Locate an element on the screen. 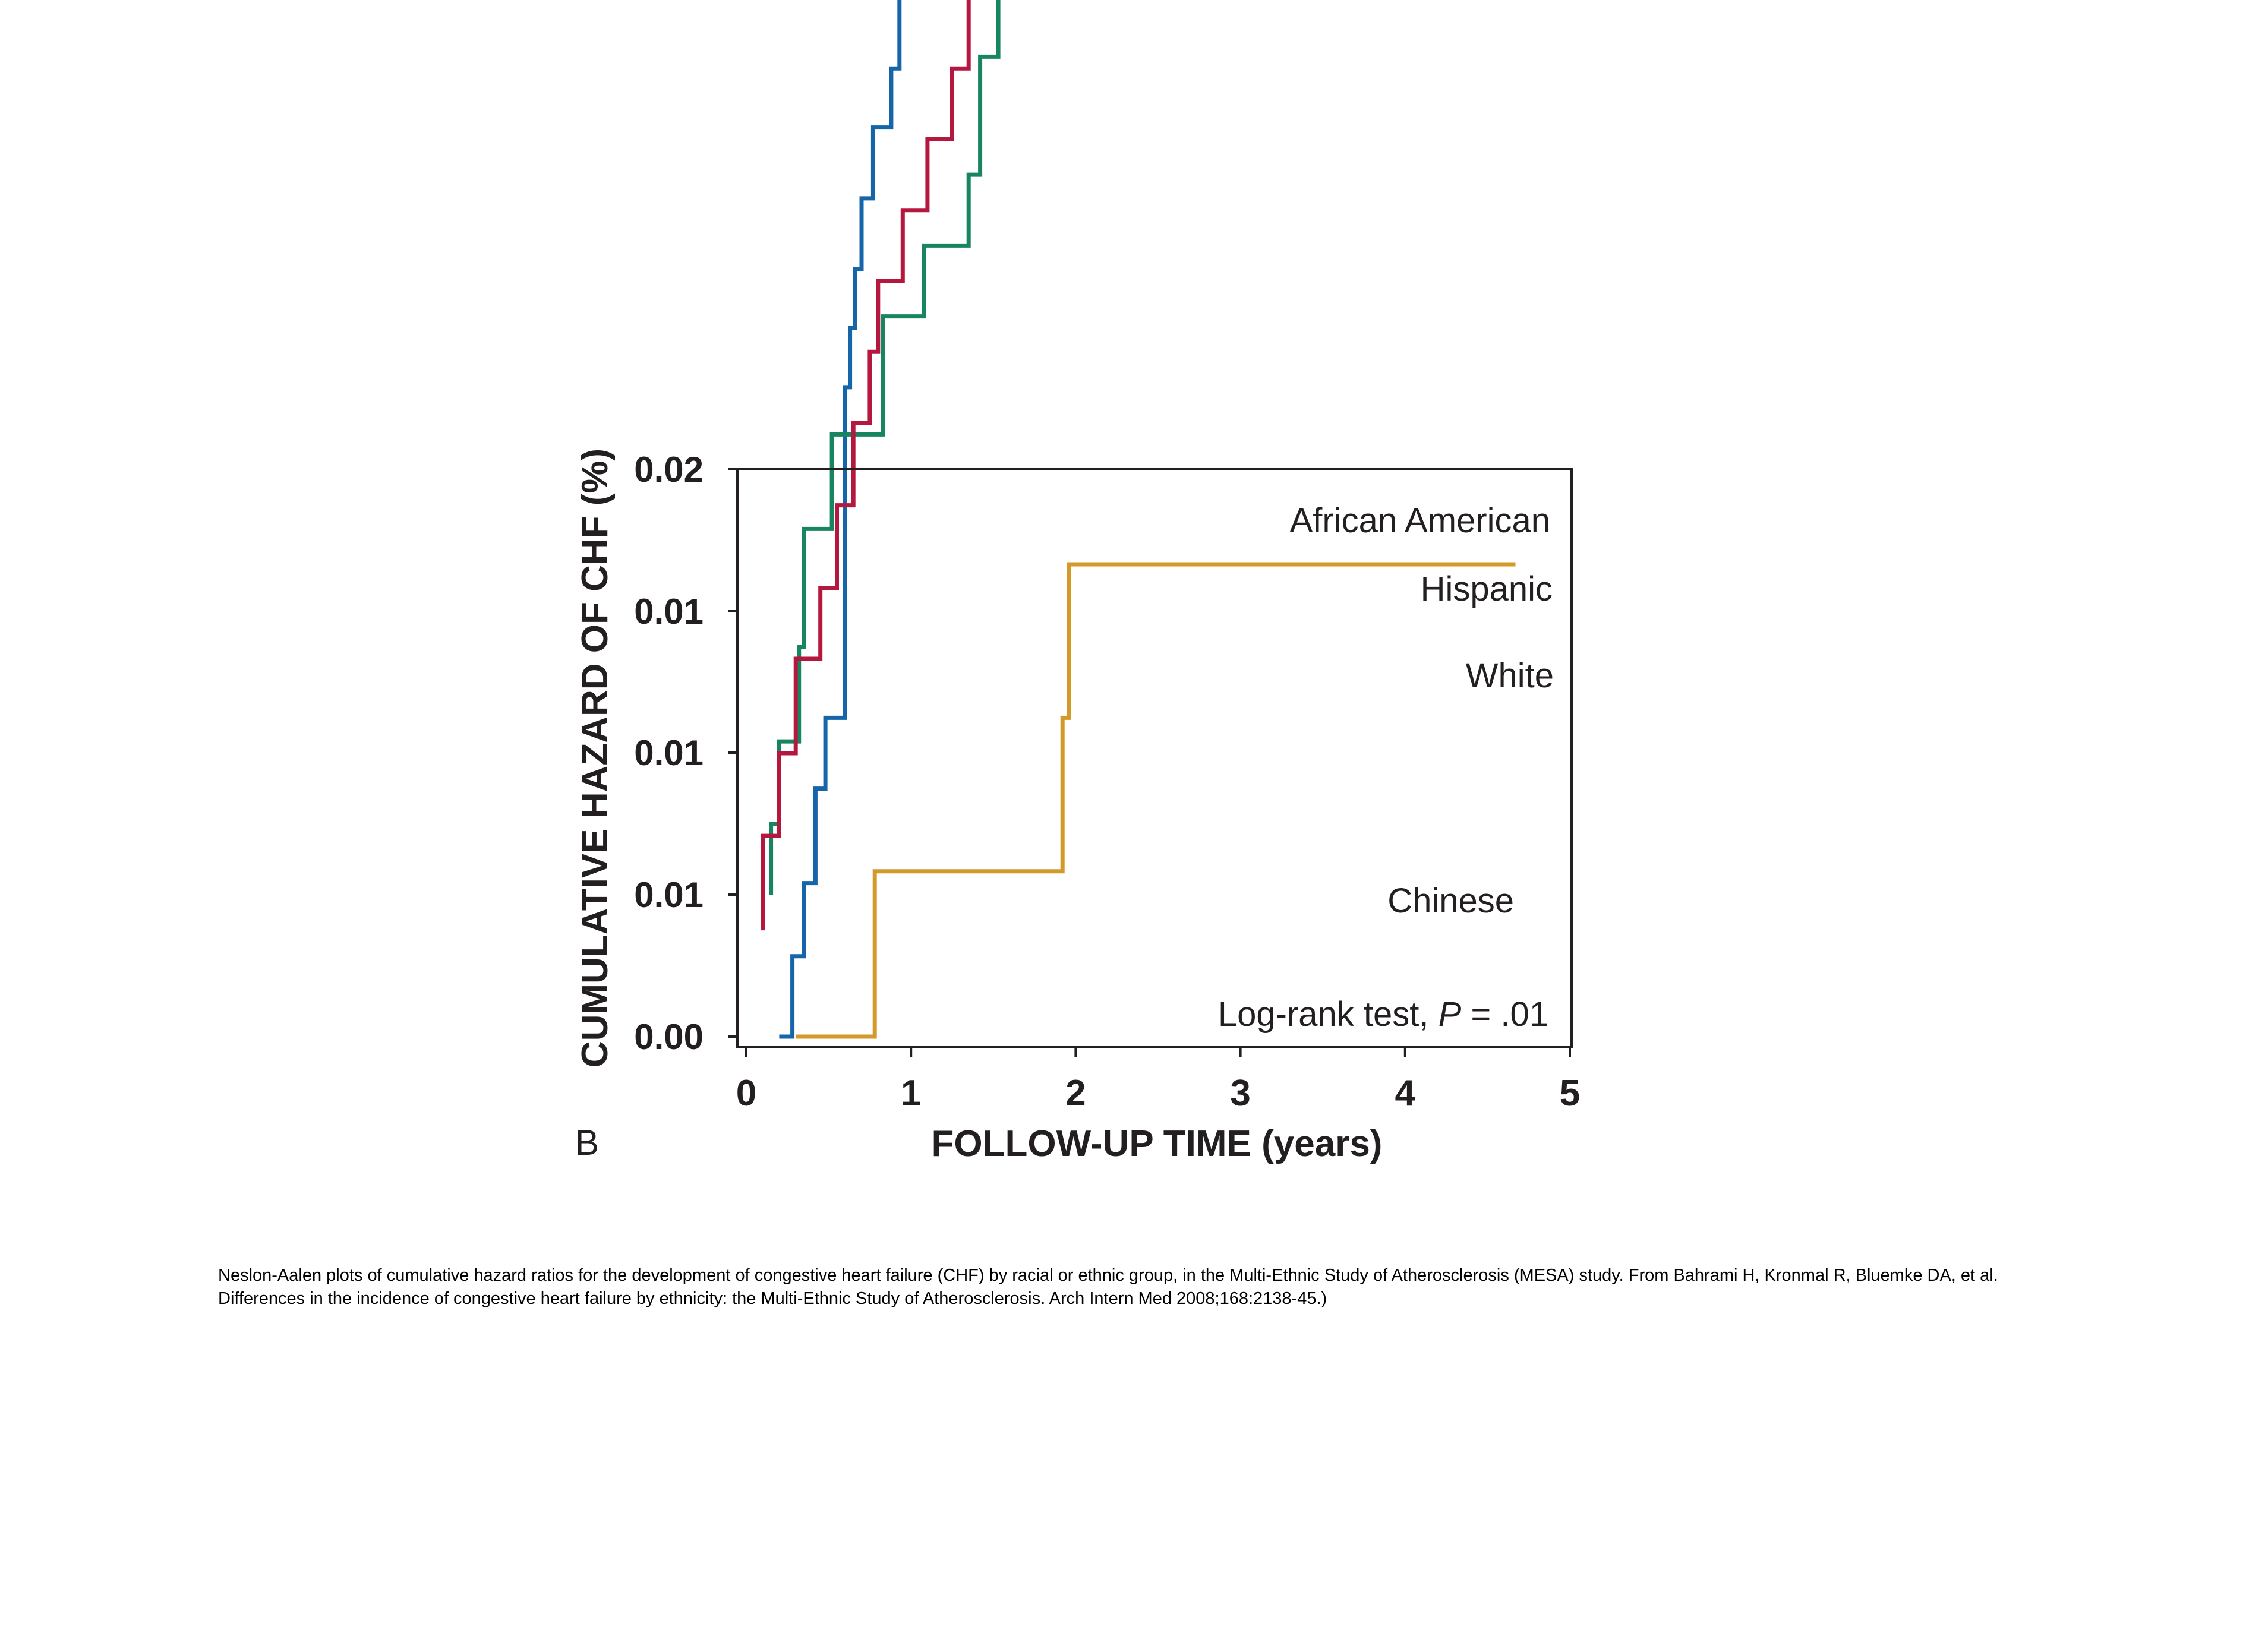  x-axis-title: FOLLOW-UP TIME (years) is located at coordinates (1157, 1143).